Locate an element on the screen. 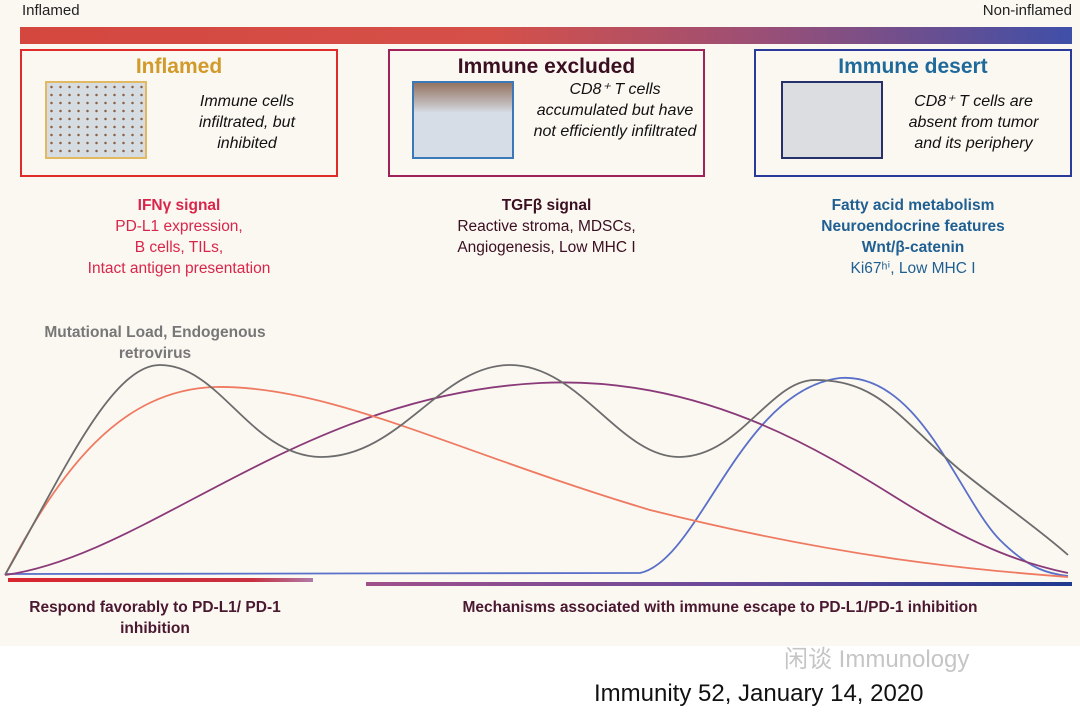 The width and height of the screenshot is (1080, 714). inflamed-label: Inflamed is located at coordinates (51, 10).